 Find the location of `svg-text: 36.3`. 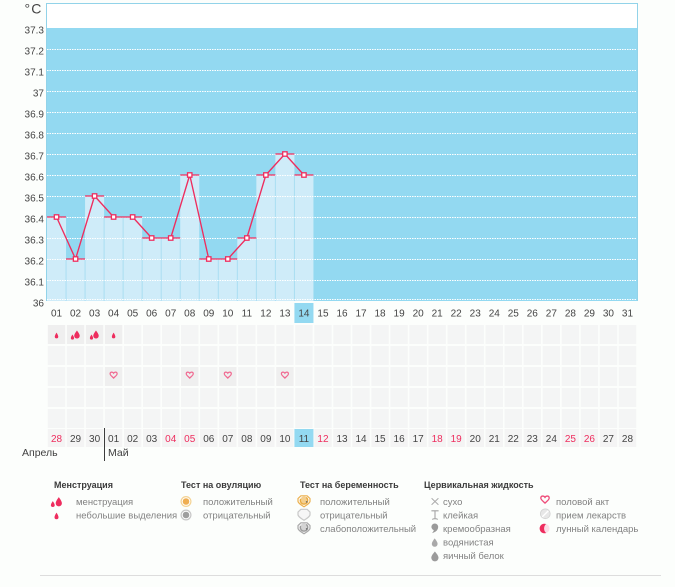

svg-text: 36.3 is located at coordinates (35, 241).